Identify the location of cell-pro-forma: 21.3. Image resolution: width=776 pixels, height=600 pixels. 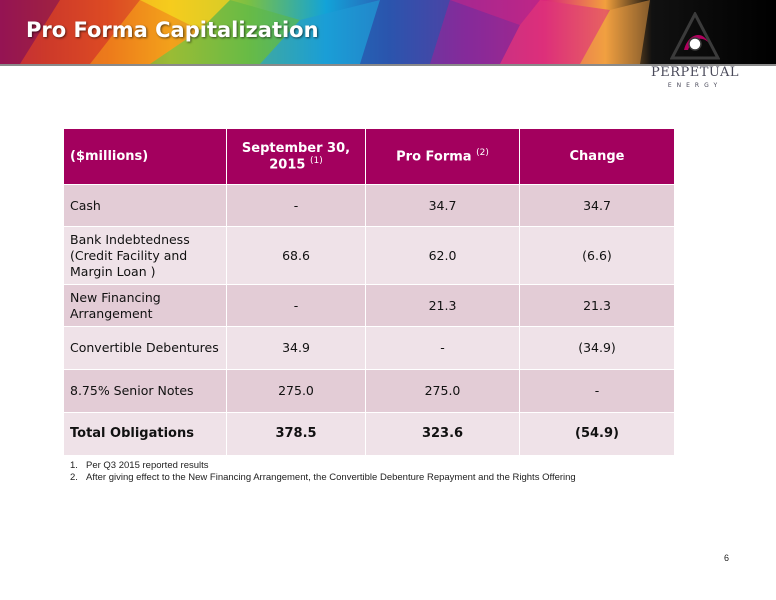
(442, 305).